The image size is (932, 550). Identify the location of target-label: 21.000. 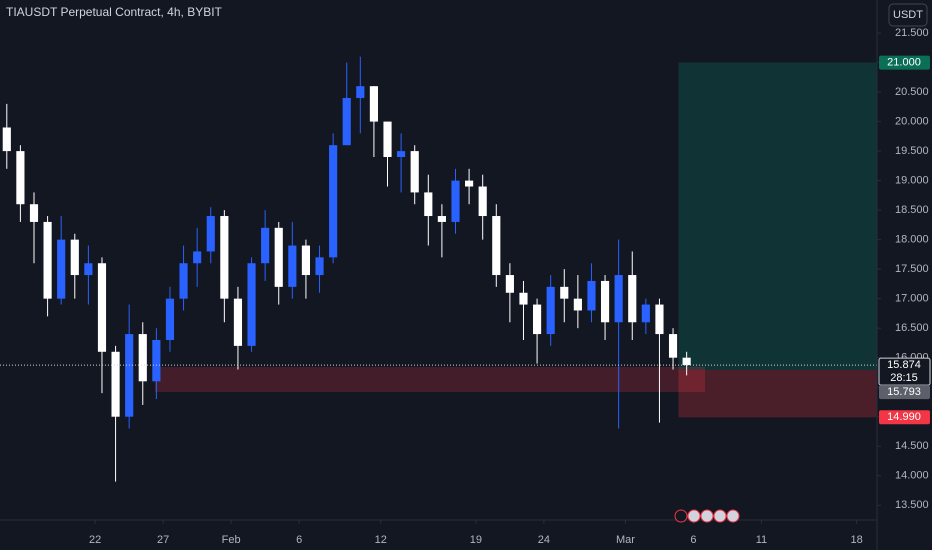
(904, 62).